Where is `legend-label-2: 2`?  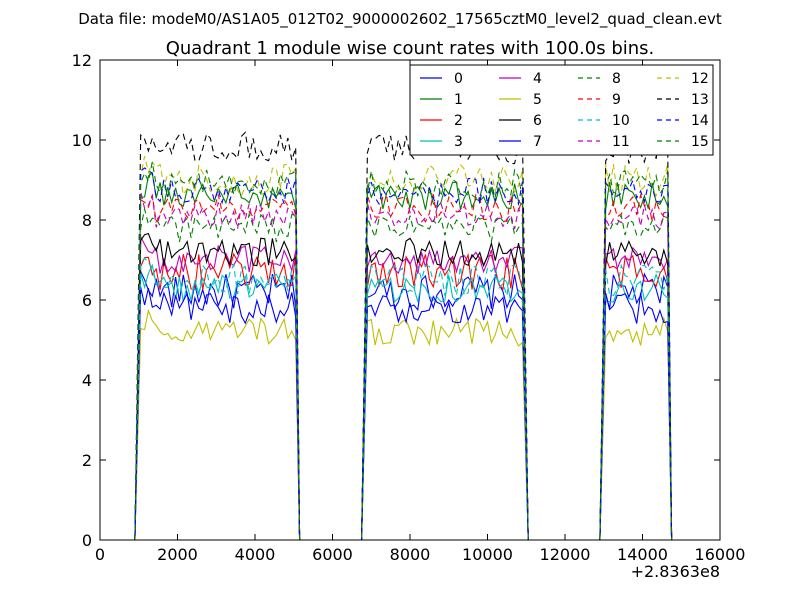
legend-label-2: 2 is located at coordinates (458, 121).